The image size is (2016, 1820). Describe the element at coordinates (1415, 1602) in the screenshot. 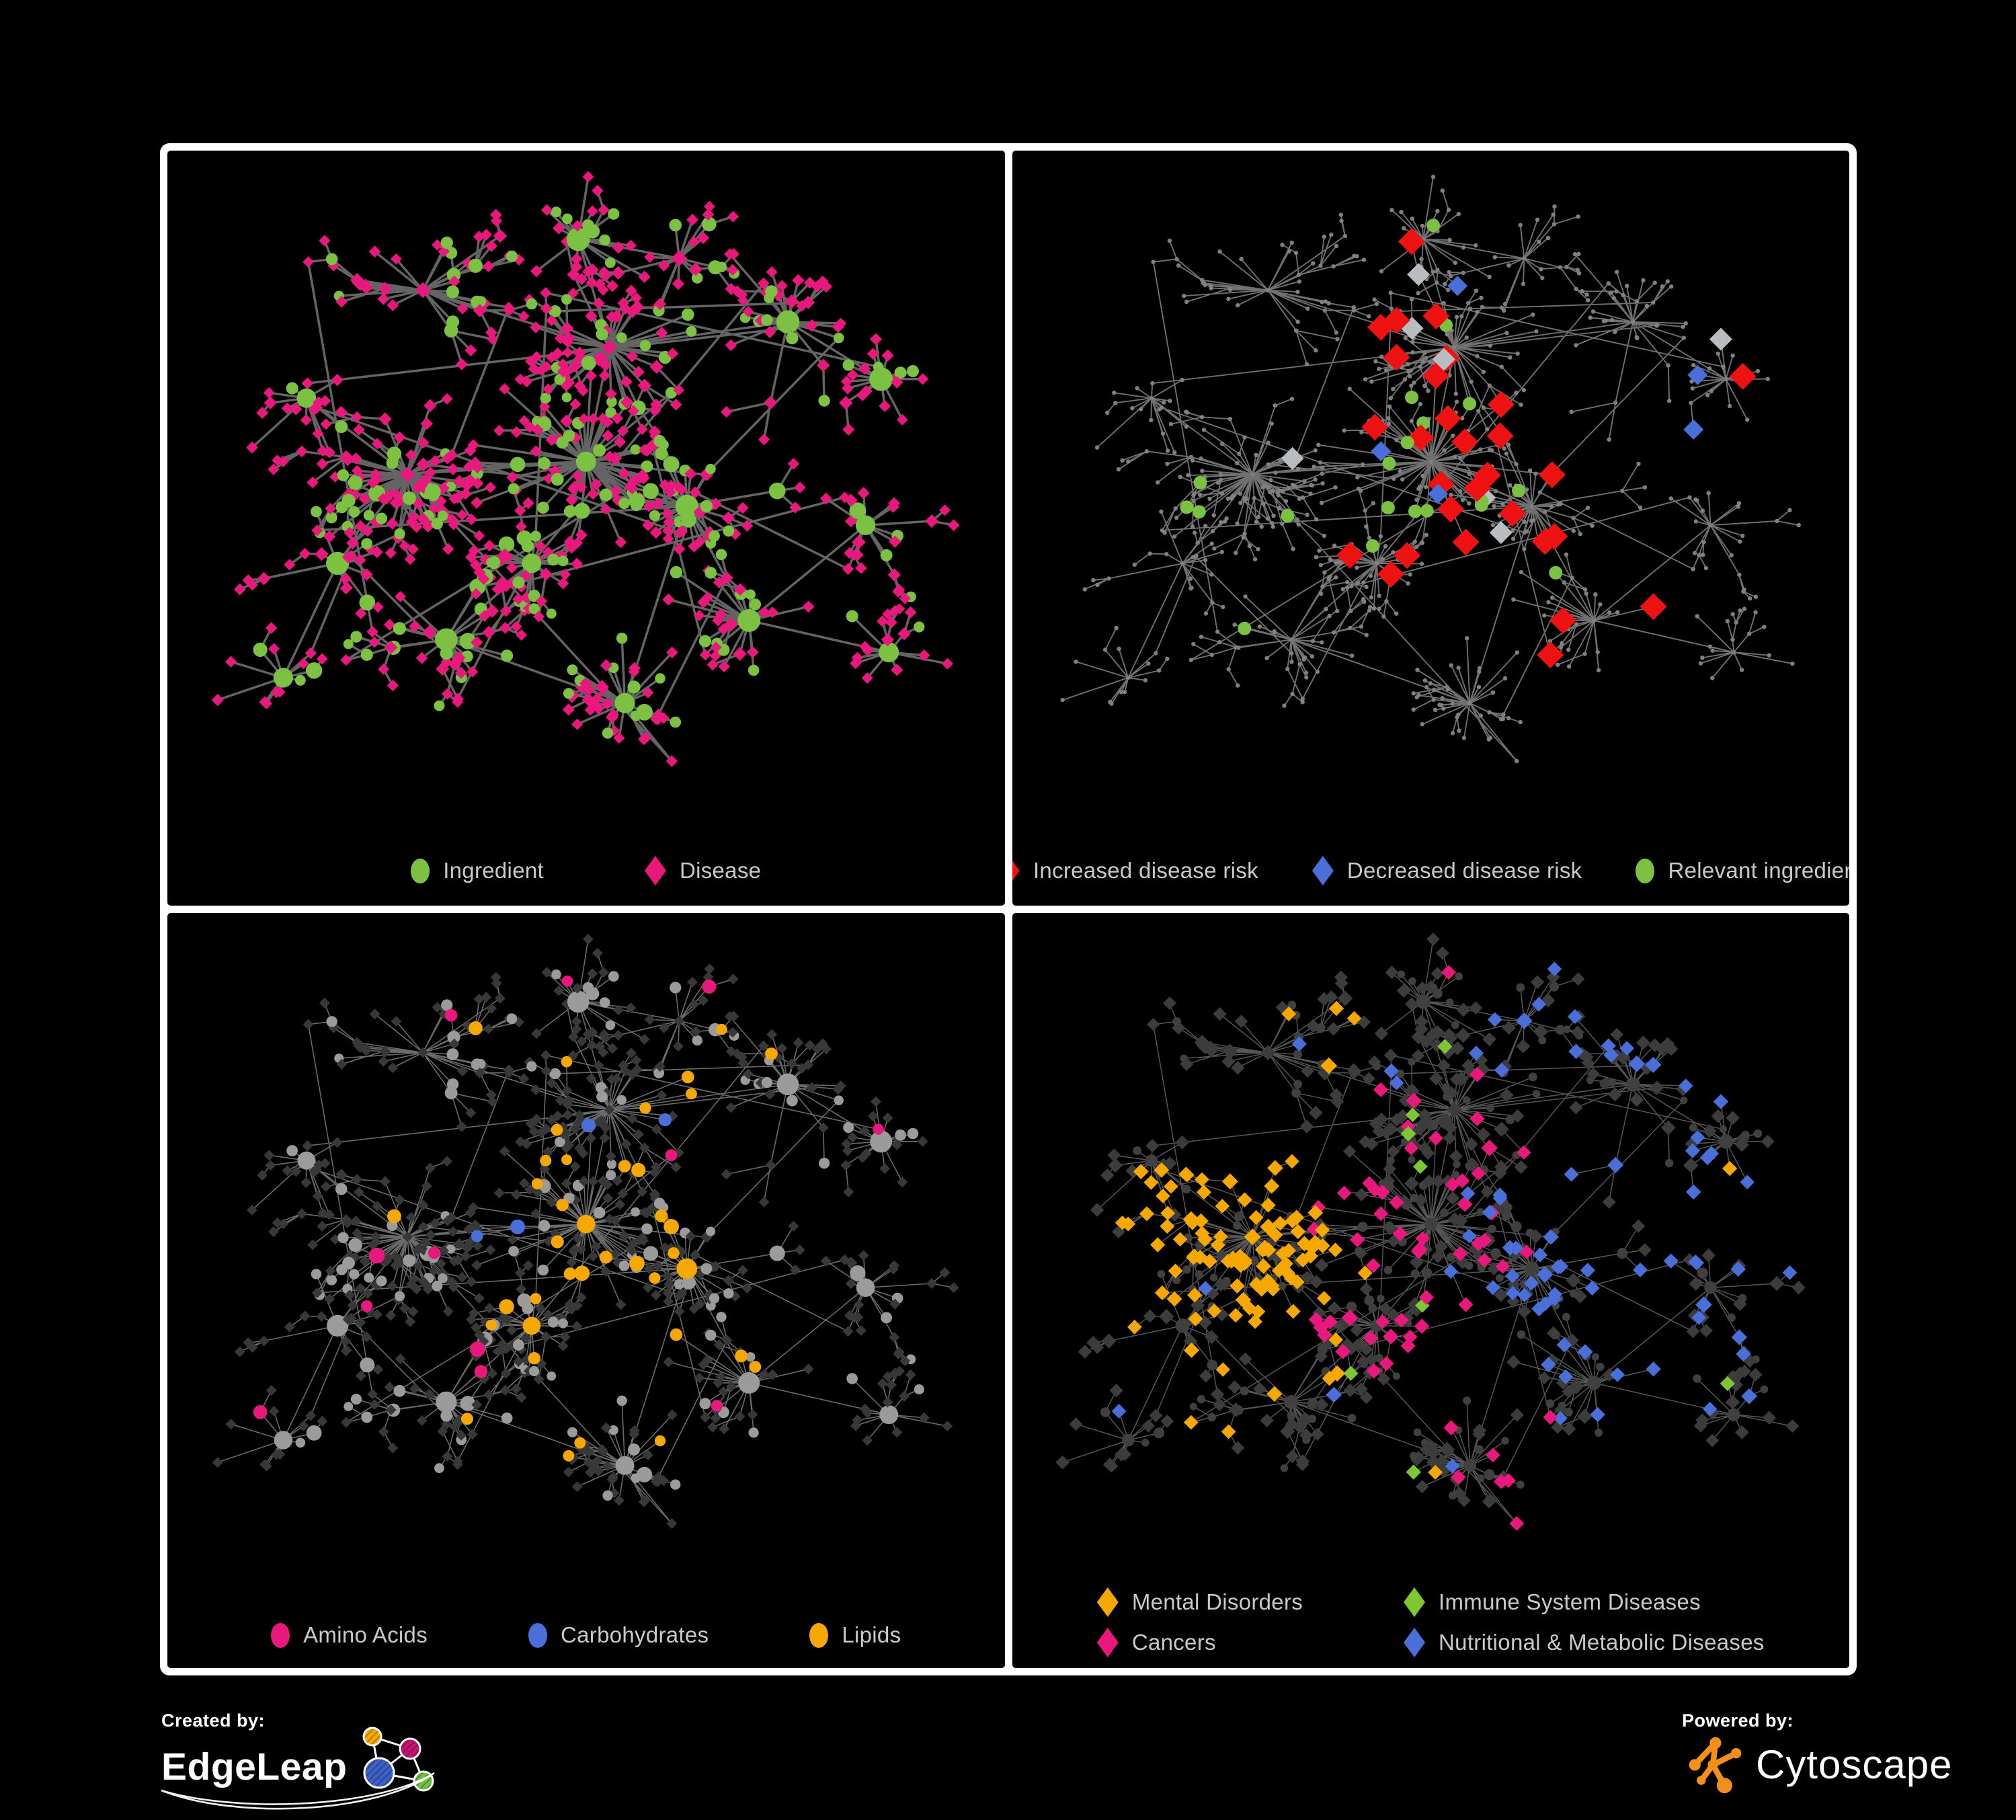

I see `legend-marker-diamond-icon` at that location.